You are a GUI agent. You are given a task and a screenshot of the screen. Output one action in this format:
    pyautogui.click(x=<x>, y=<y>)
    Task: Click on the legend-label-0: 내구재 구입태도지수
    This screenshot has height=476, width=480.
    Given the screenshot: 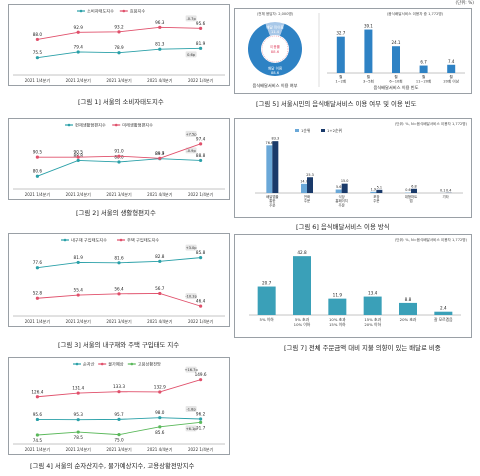 What is the action you would take?
    pyautogui.click(x=89, y=240)
    